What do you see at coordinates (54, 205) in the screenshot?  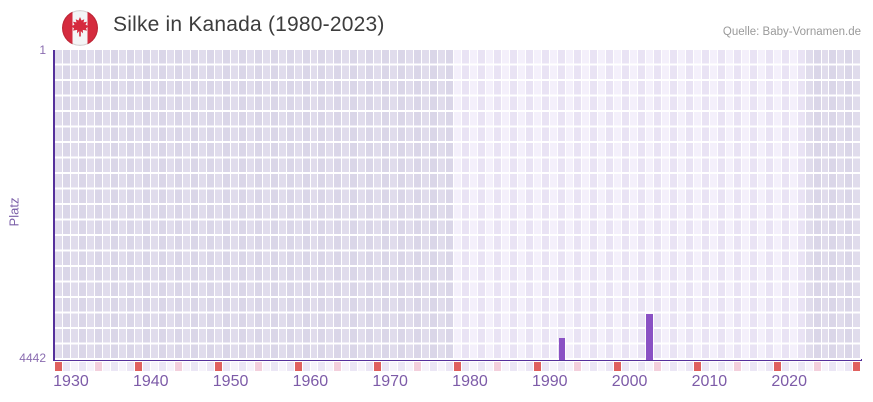 I see `y-axis-line` at bounding box center [54, 205].